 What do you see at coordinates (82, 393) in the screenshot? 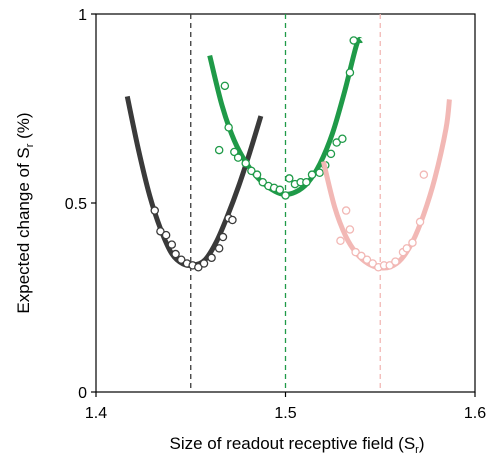
I see `y-tick-label: 0` at bounding box center [82, 393].